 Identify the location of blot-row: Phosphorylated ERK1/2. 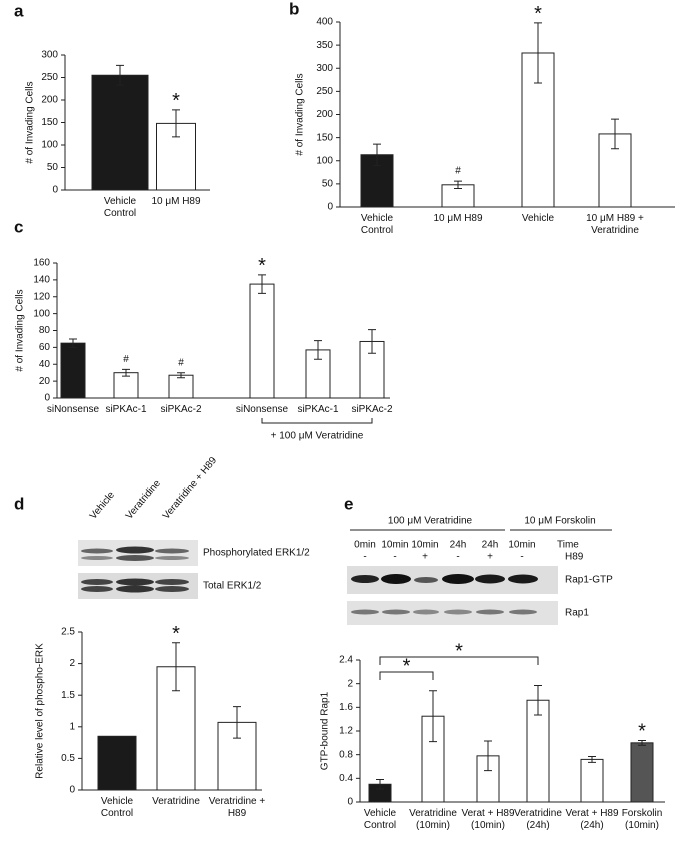
(256, 553).